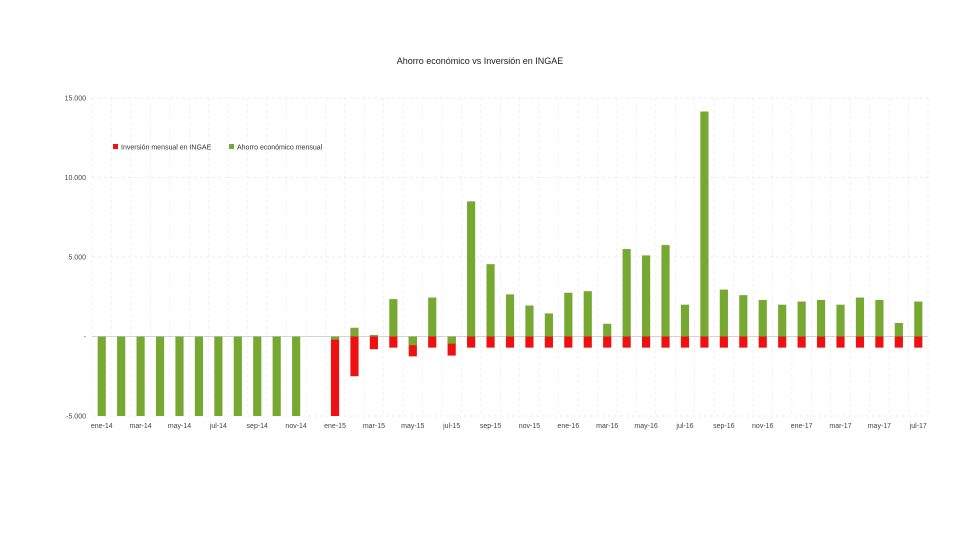 The height and width of the screenshot is (560, 980). Describe the element at coordinates (374, 426) in the screenshot. I see `x-tick-label: mar-15` at that location.